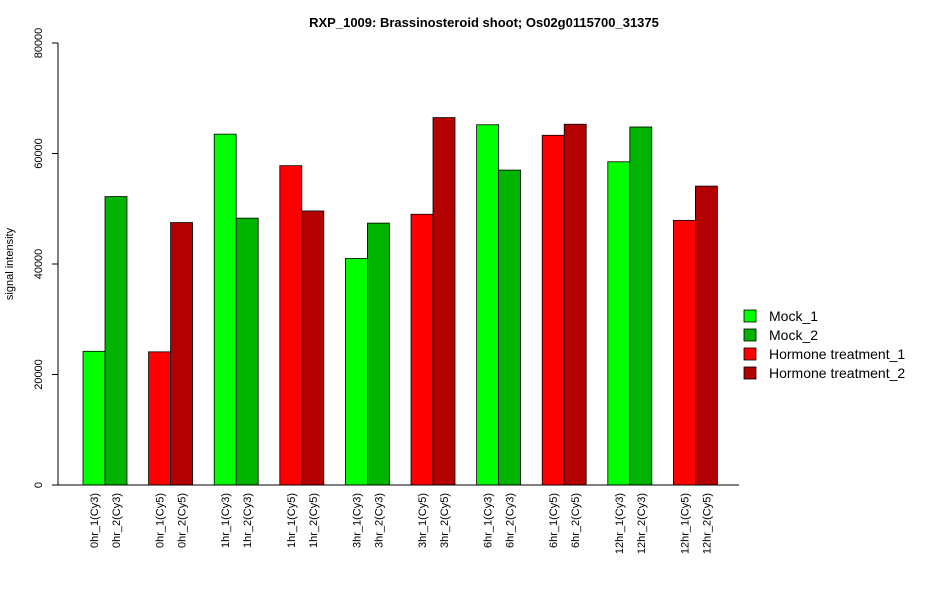  I want to click on x-tick-label: 12hr_2(Cy3), so click(642, 523).